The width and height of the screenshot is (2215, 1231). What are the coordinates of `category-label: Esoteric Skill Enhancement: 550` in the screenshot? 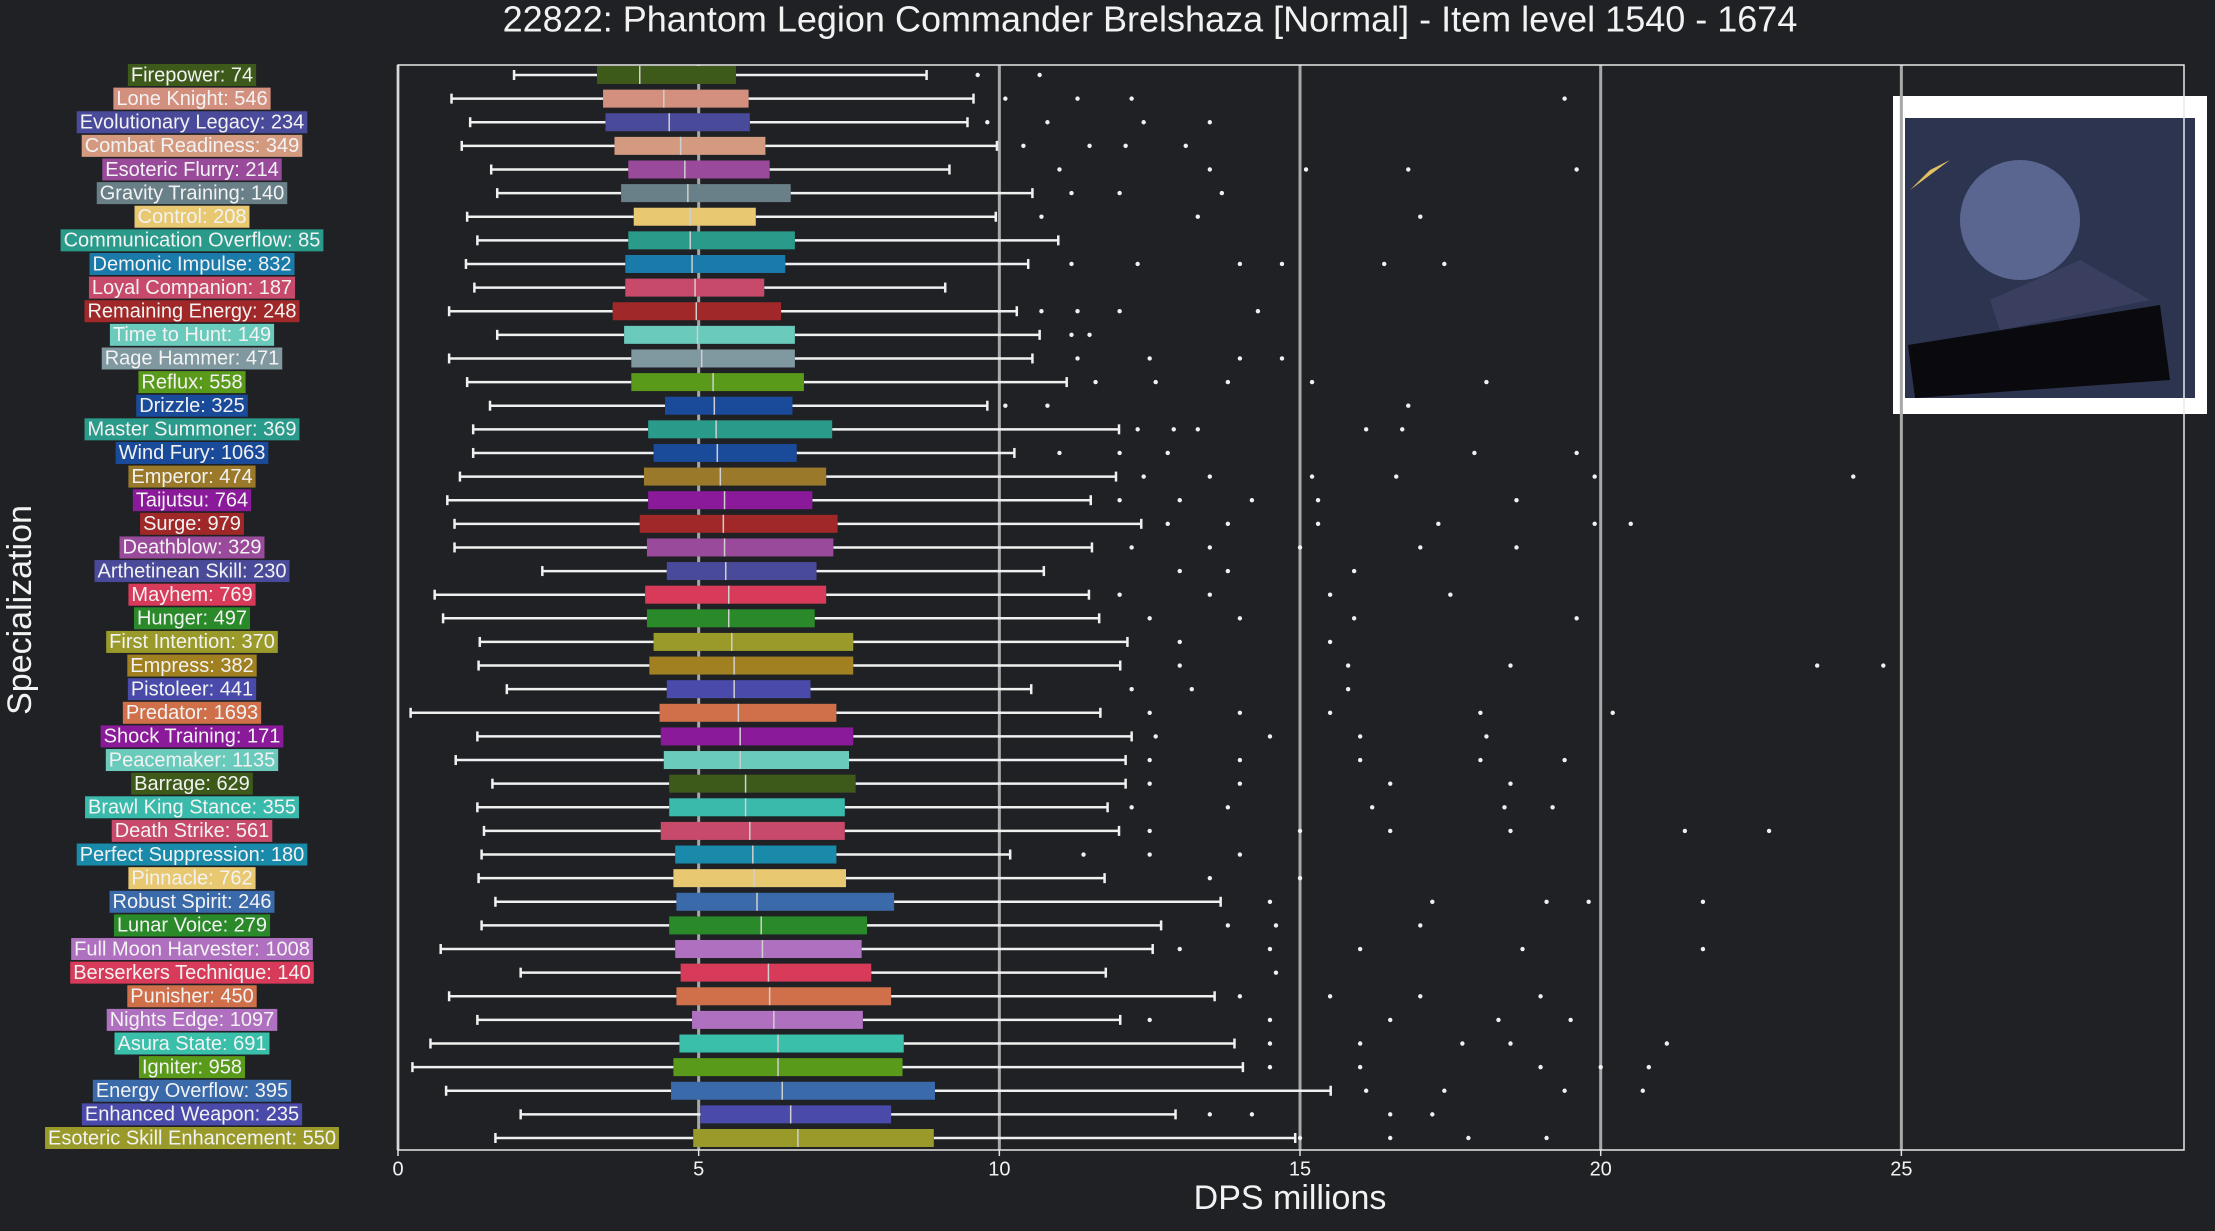 It's located at (192, 1138).